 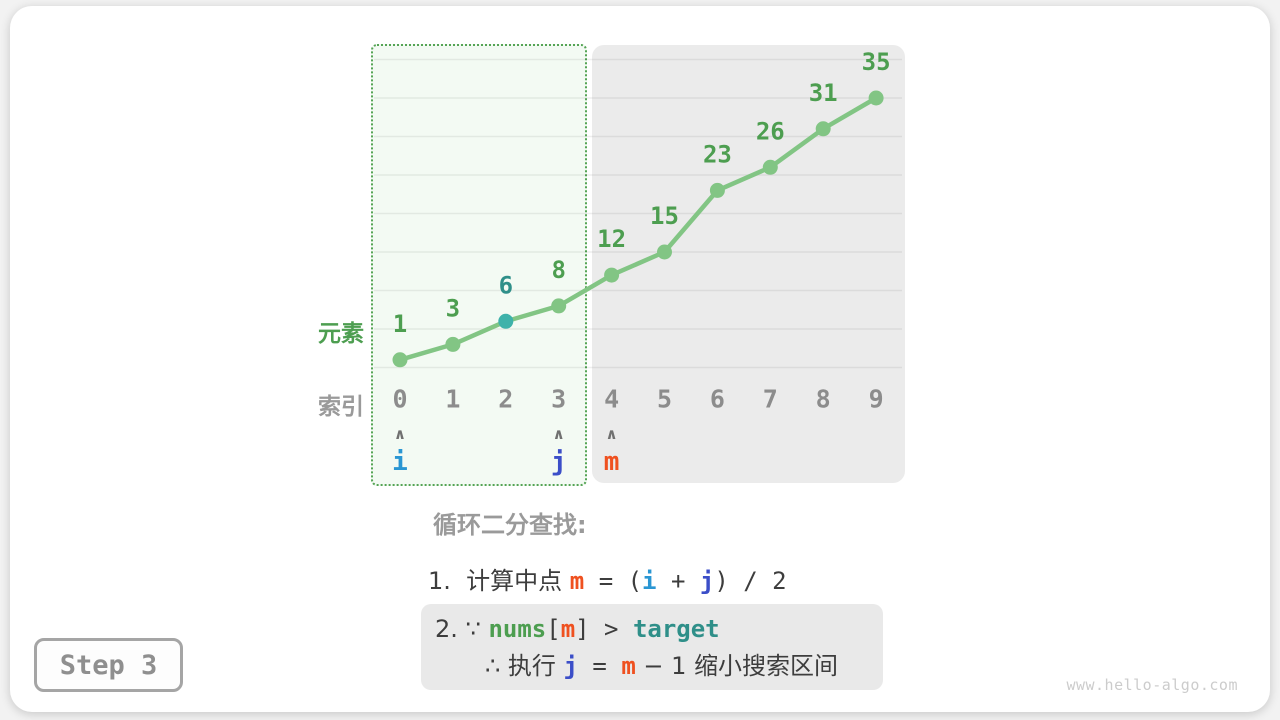 I want to click on step1-line: 1. 计算中点 m = (i + j) / 2, so click(x=607, y=578).